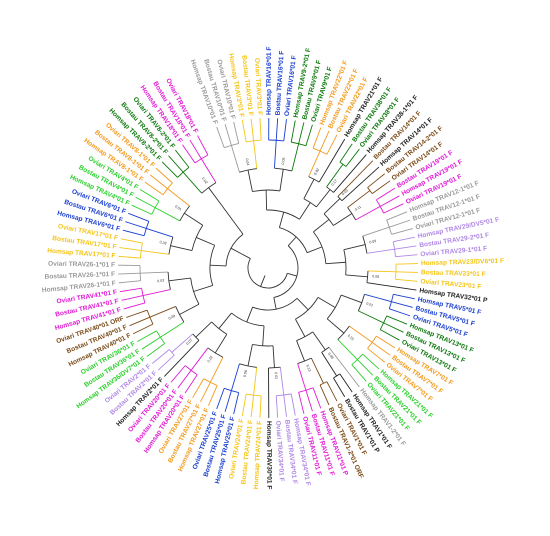 This screenshot has height=536, width=550. Describe the element at coordinates (163, 242) in the screenshot. I see `branch-length-label: 0.28` at that location.